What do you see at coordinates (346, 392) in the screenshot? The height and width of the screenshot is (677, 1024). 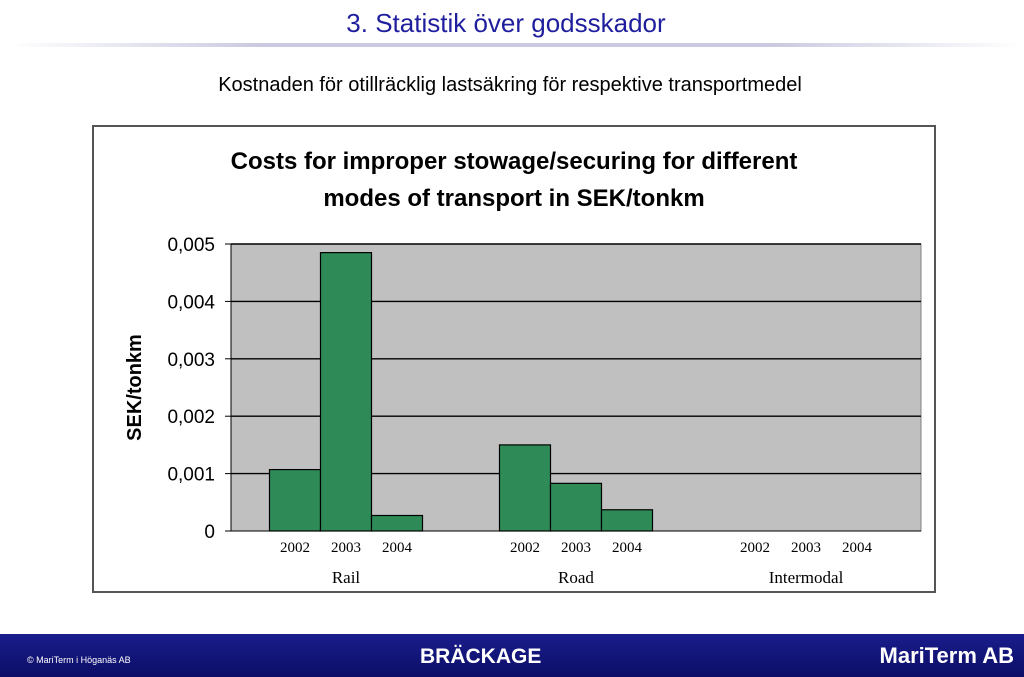 I see `bar-rail-2003` at bounding box center [346, 392].